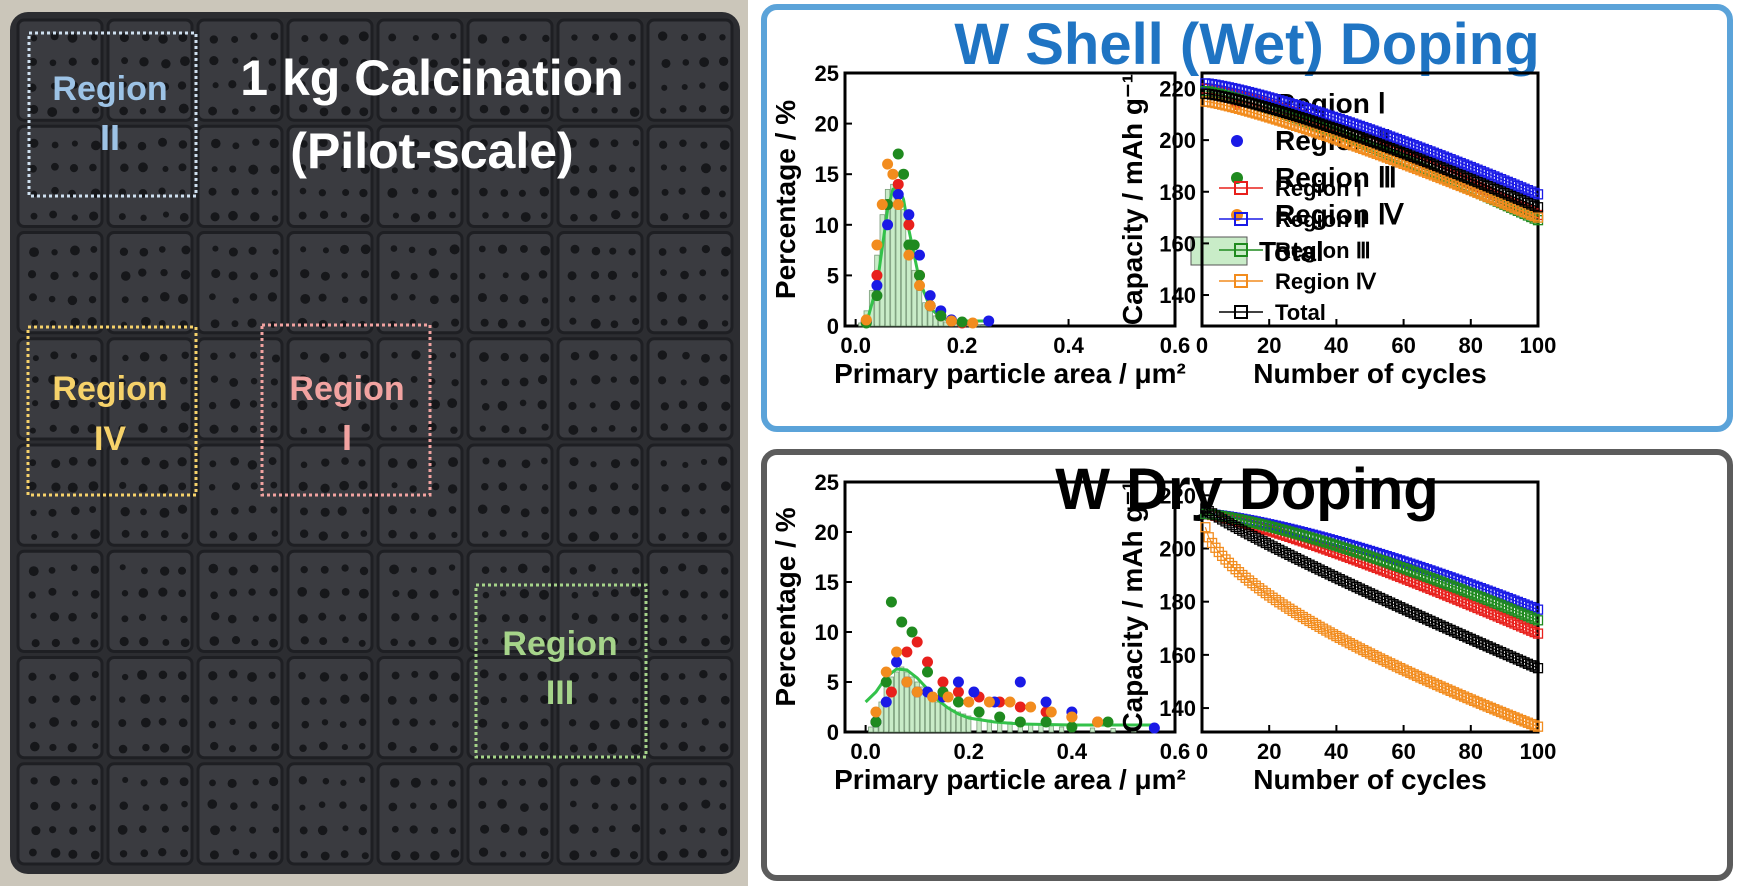 This screenshot has width=1743, height=886. I want to click on legend-label: Region Ⅳ, so click(1326, 281).